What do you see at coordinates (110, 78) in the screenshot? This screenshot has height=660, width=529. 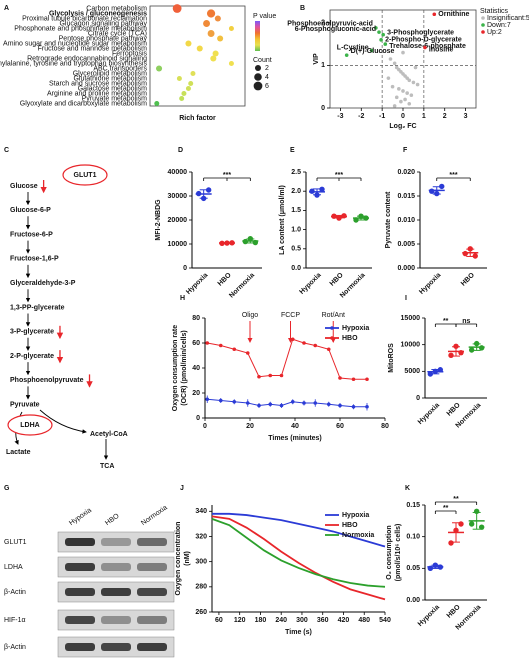 I see `category-label: Glutathione metabolism` at bounding box center [110, 78].